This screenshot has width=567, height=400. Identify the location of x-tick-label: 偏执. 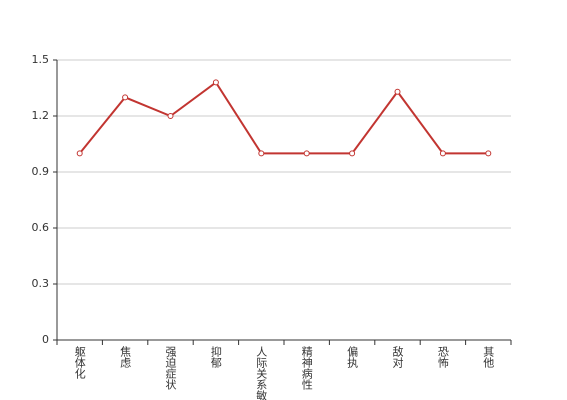
(352, 357).